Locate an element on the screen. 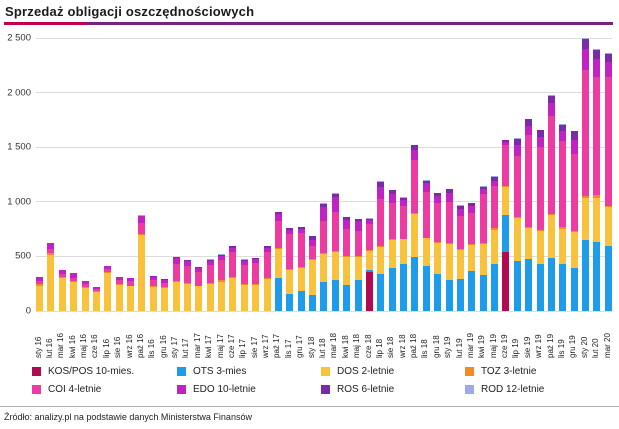  x-tick-label: gru 19 is located at coordinates (573, 346).